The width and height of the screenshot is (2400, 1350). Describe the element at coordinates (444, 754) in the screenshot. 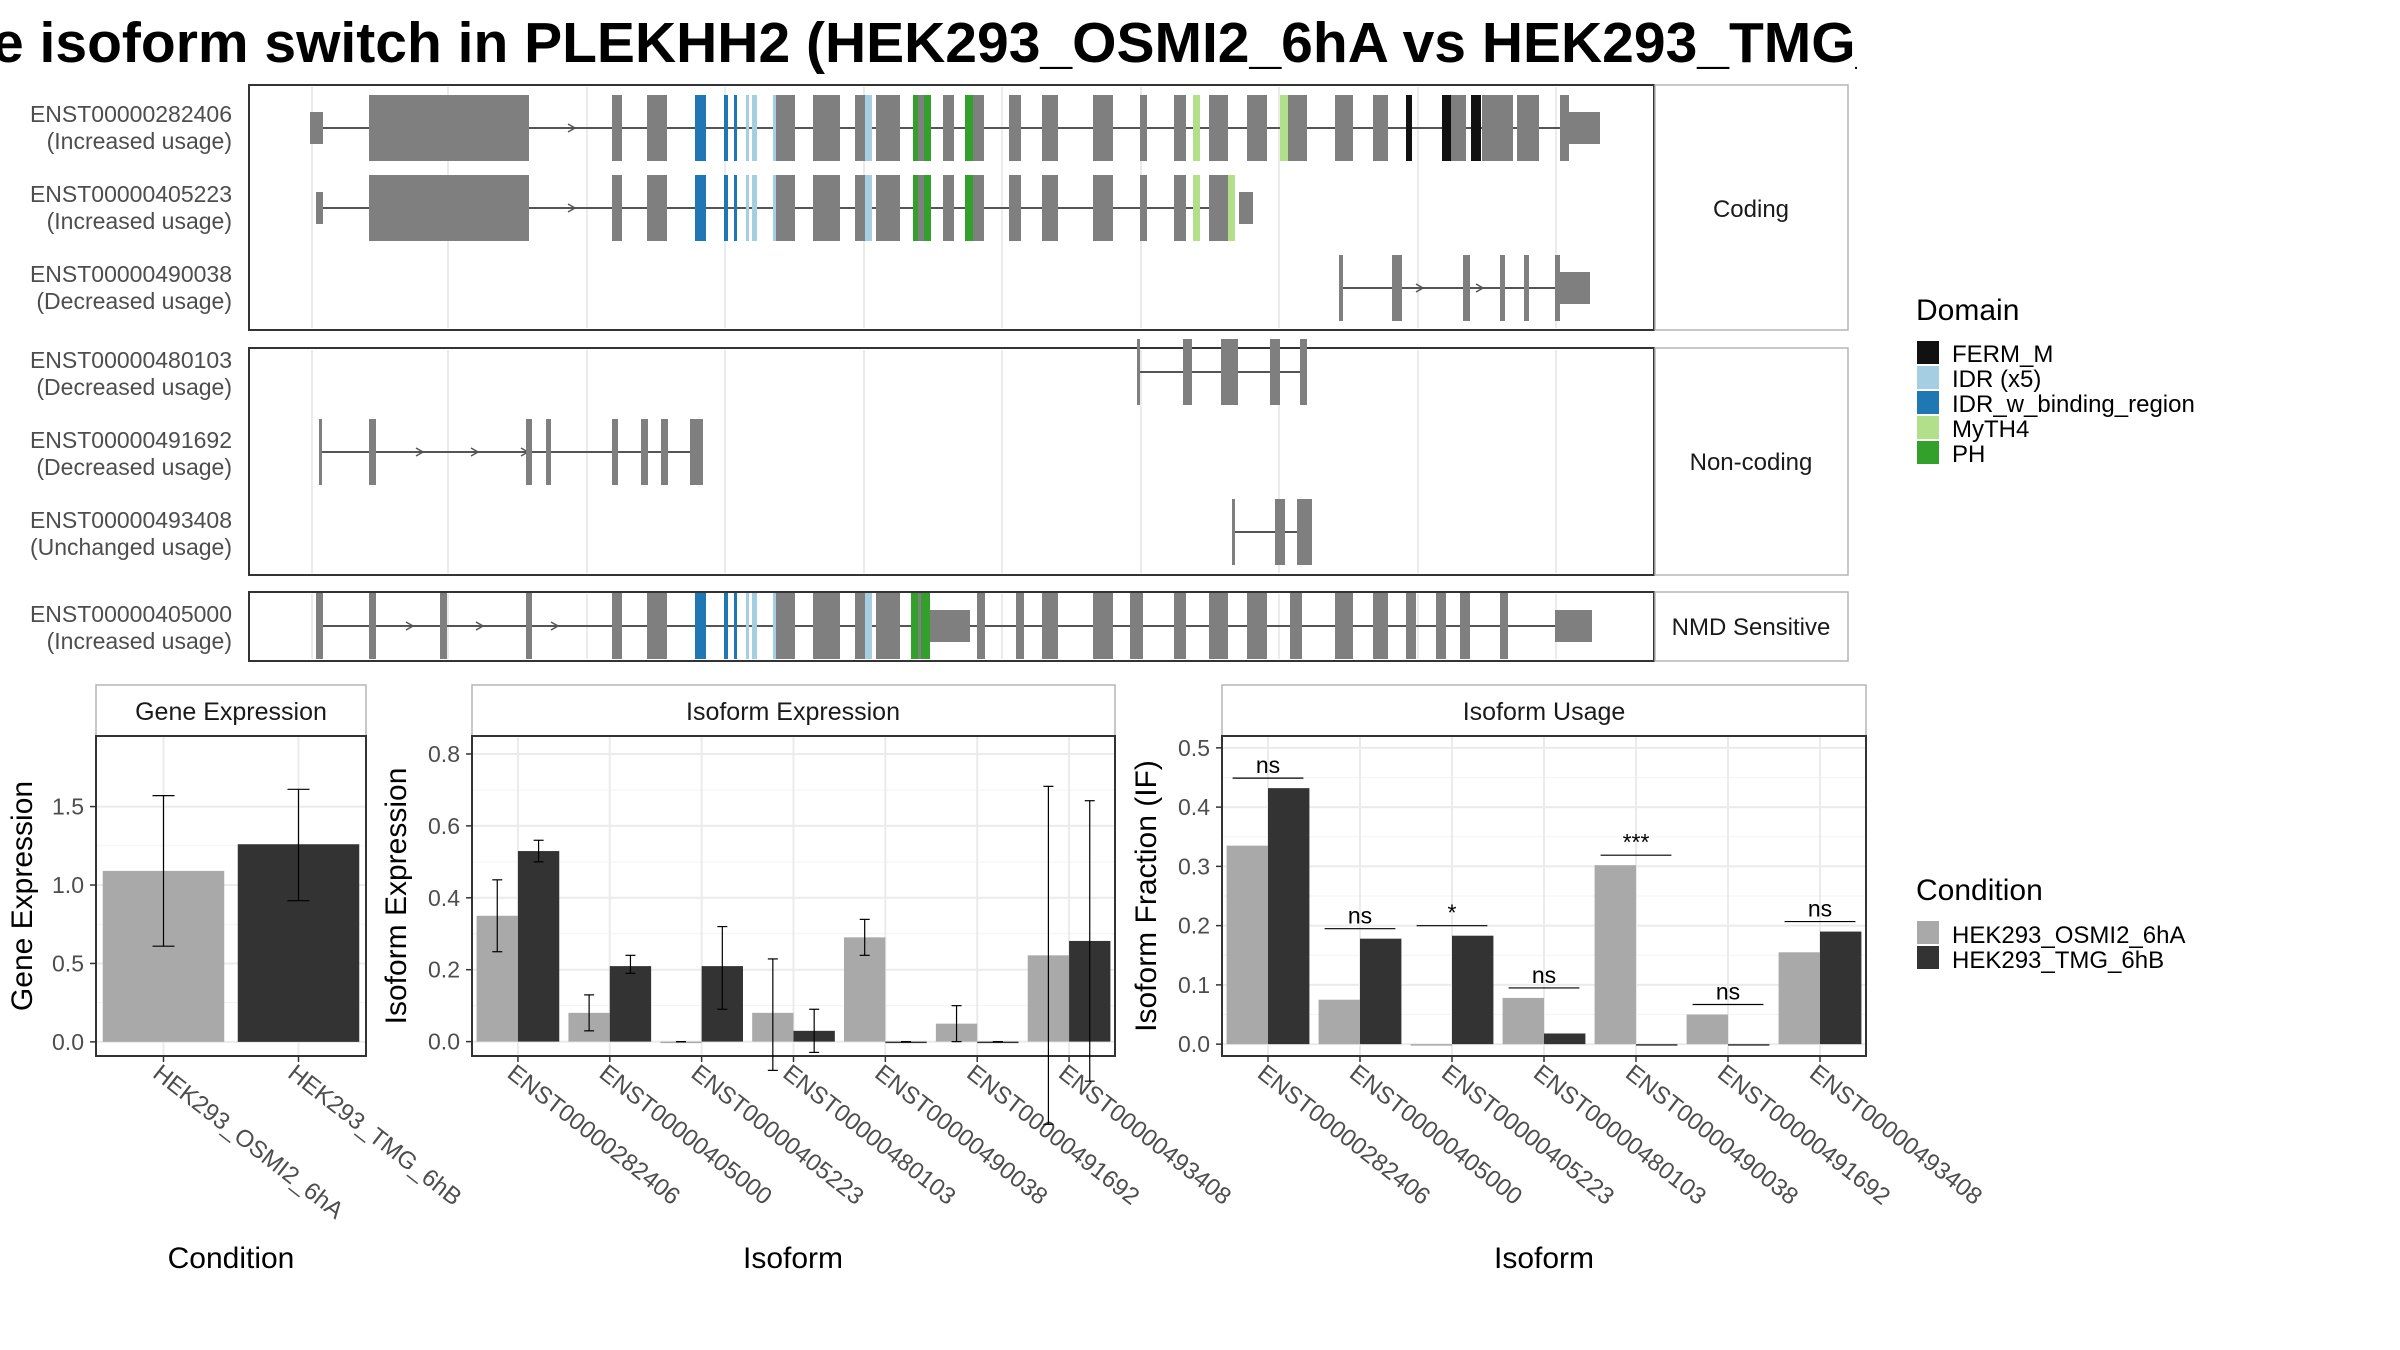

I see `y-tick-label: 0.8` at that location.